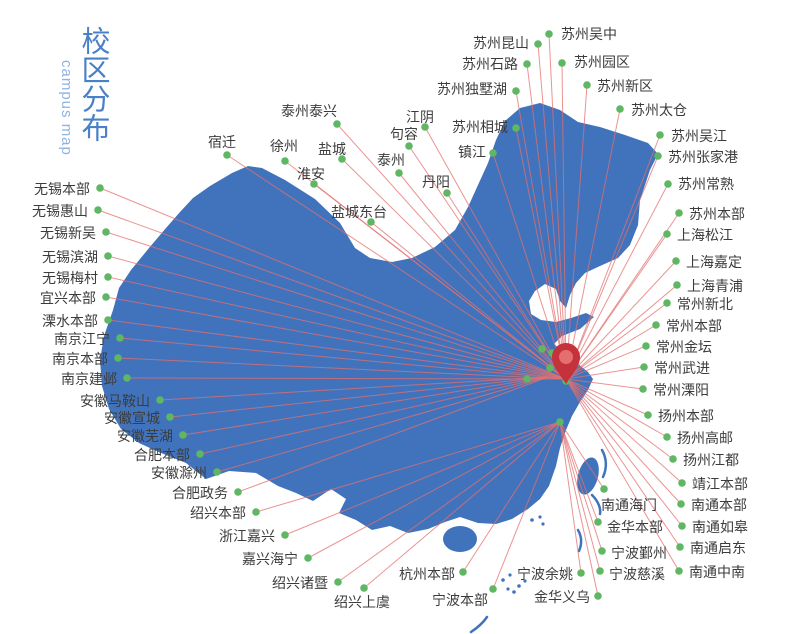 The width and height of the screenshot is (800, 634). I want to click on hainan-island, so click(460, 539).